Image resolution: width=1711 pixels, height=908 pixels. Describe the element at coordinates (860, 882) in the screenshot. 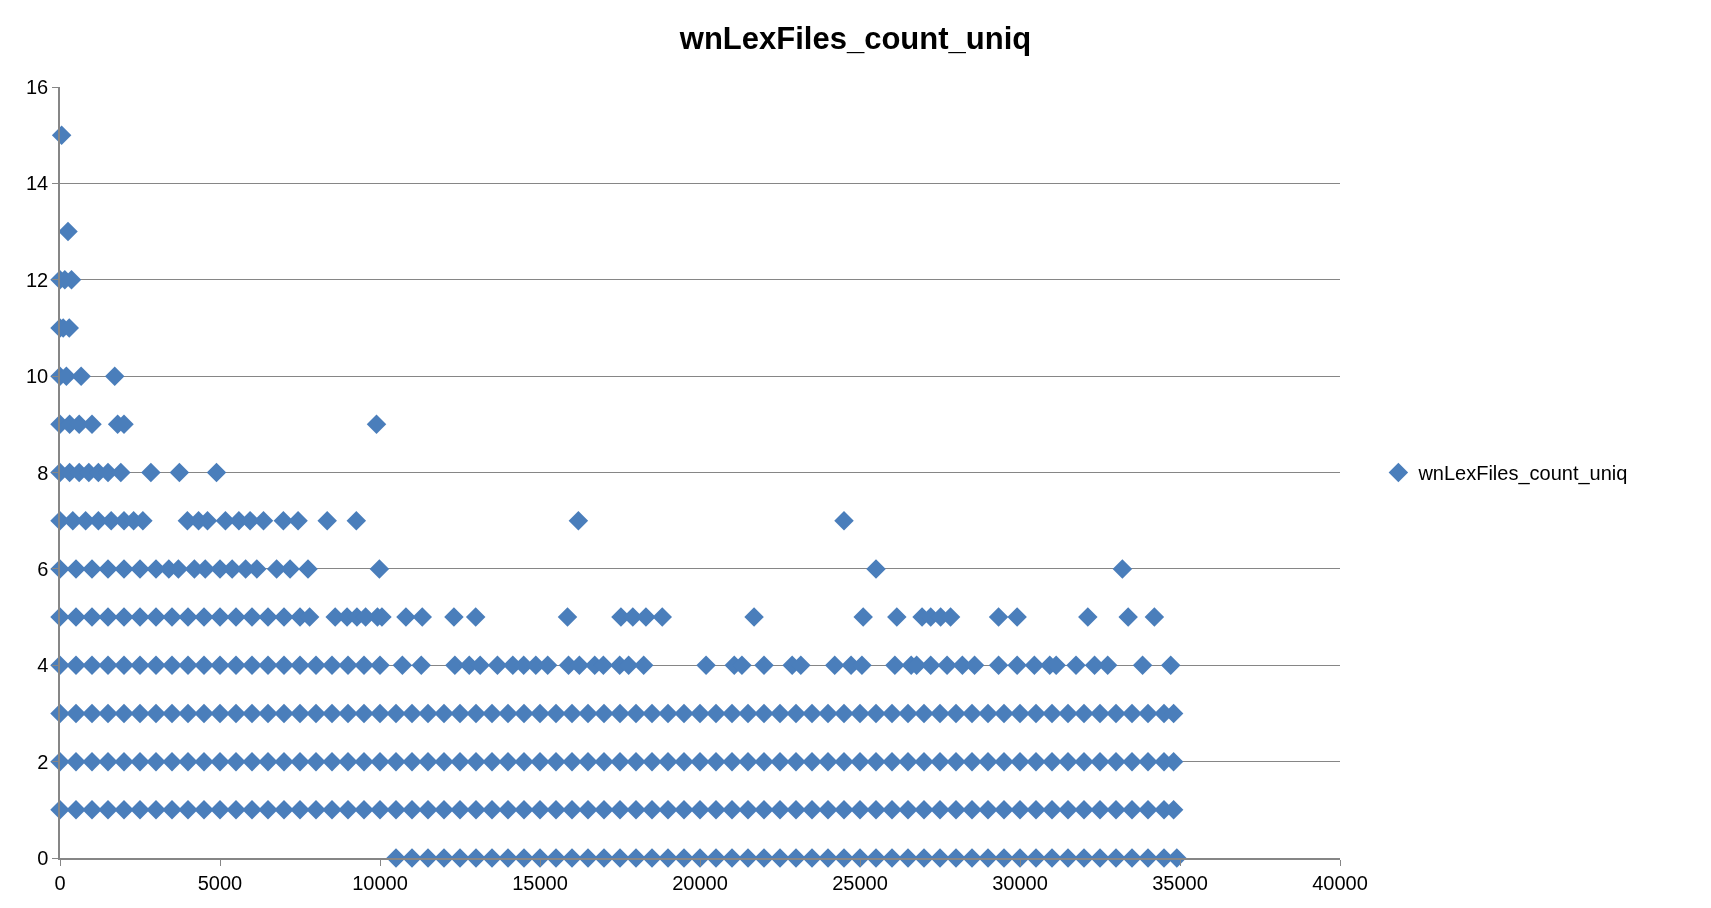

I see `x-tick-label: 25000` at that location.